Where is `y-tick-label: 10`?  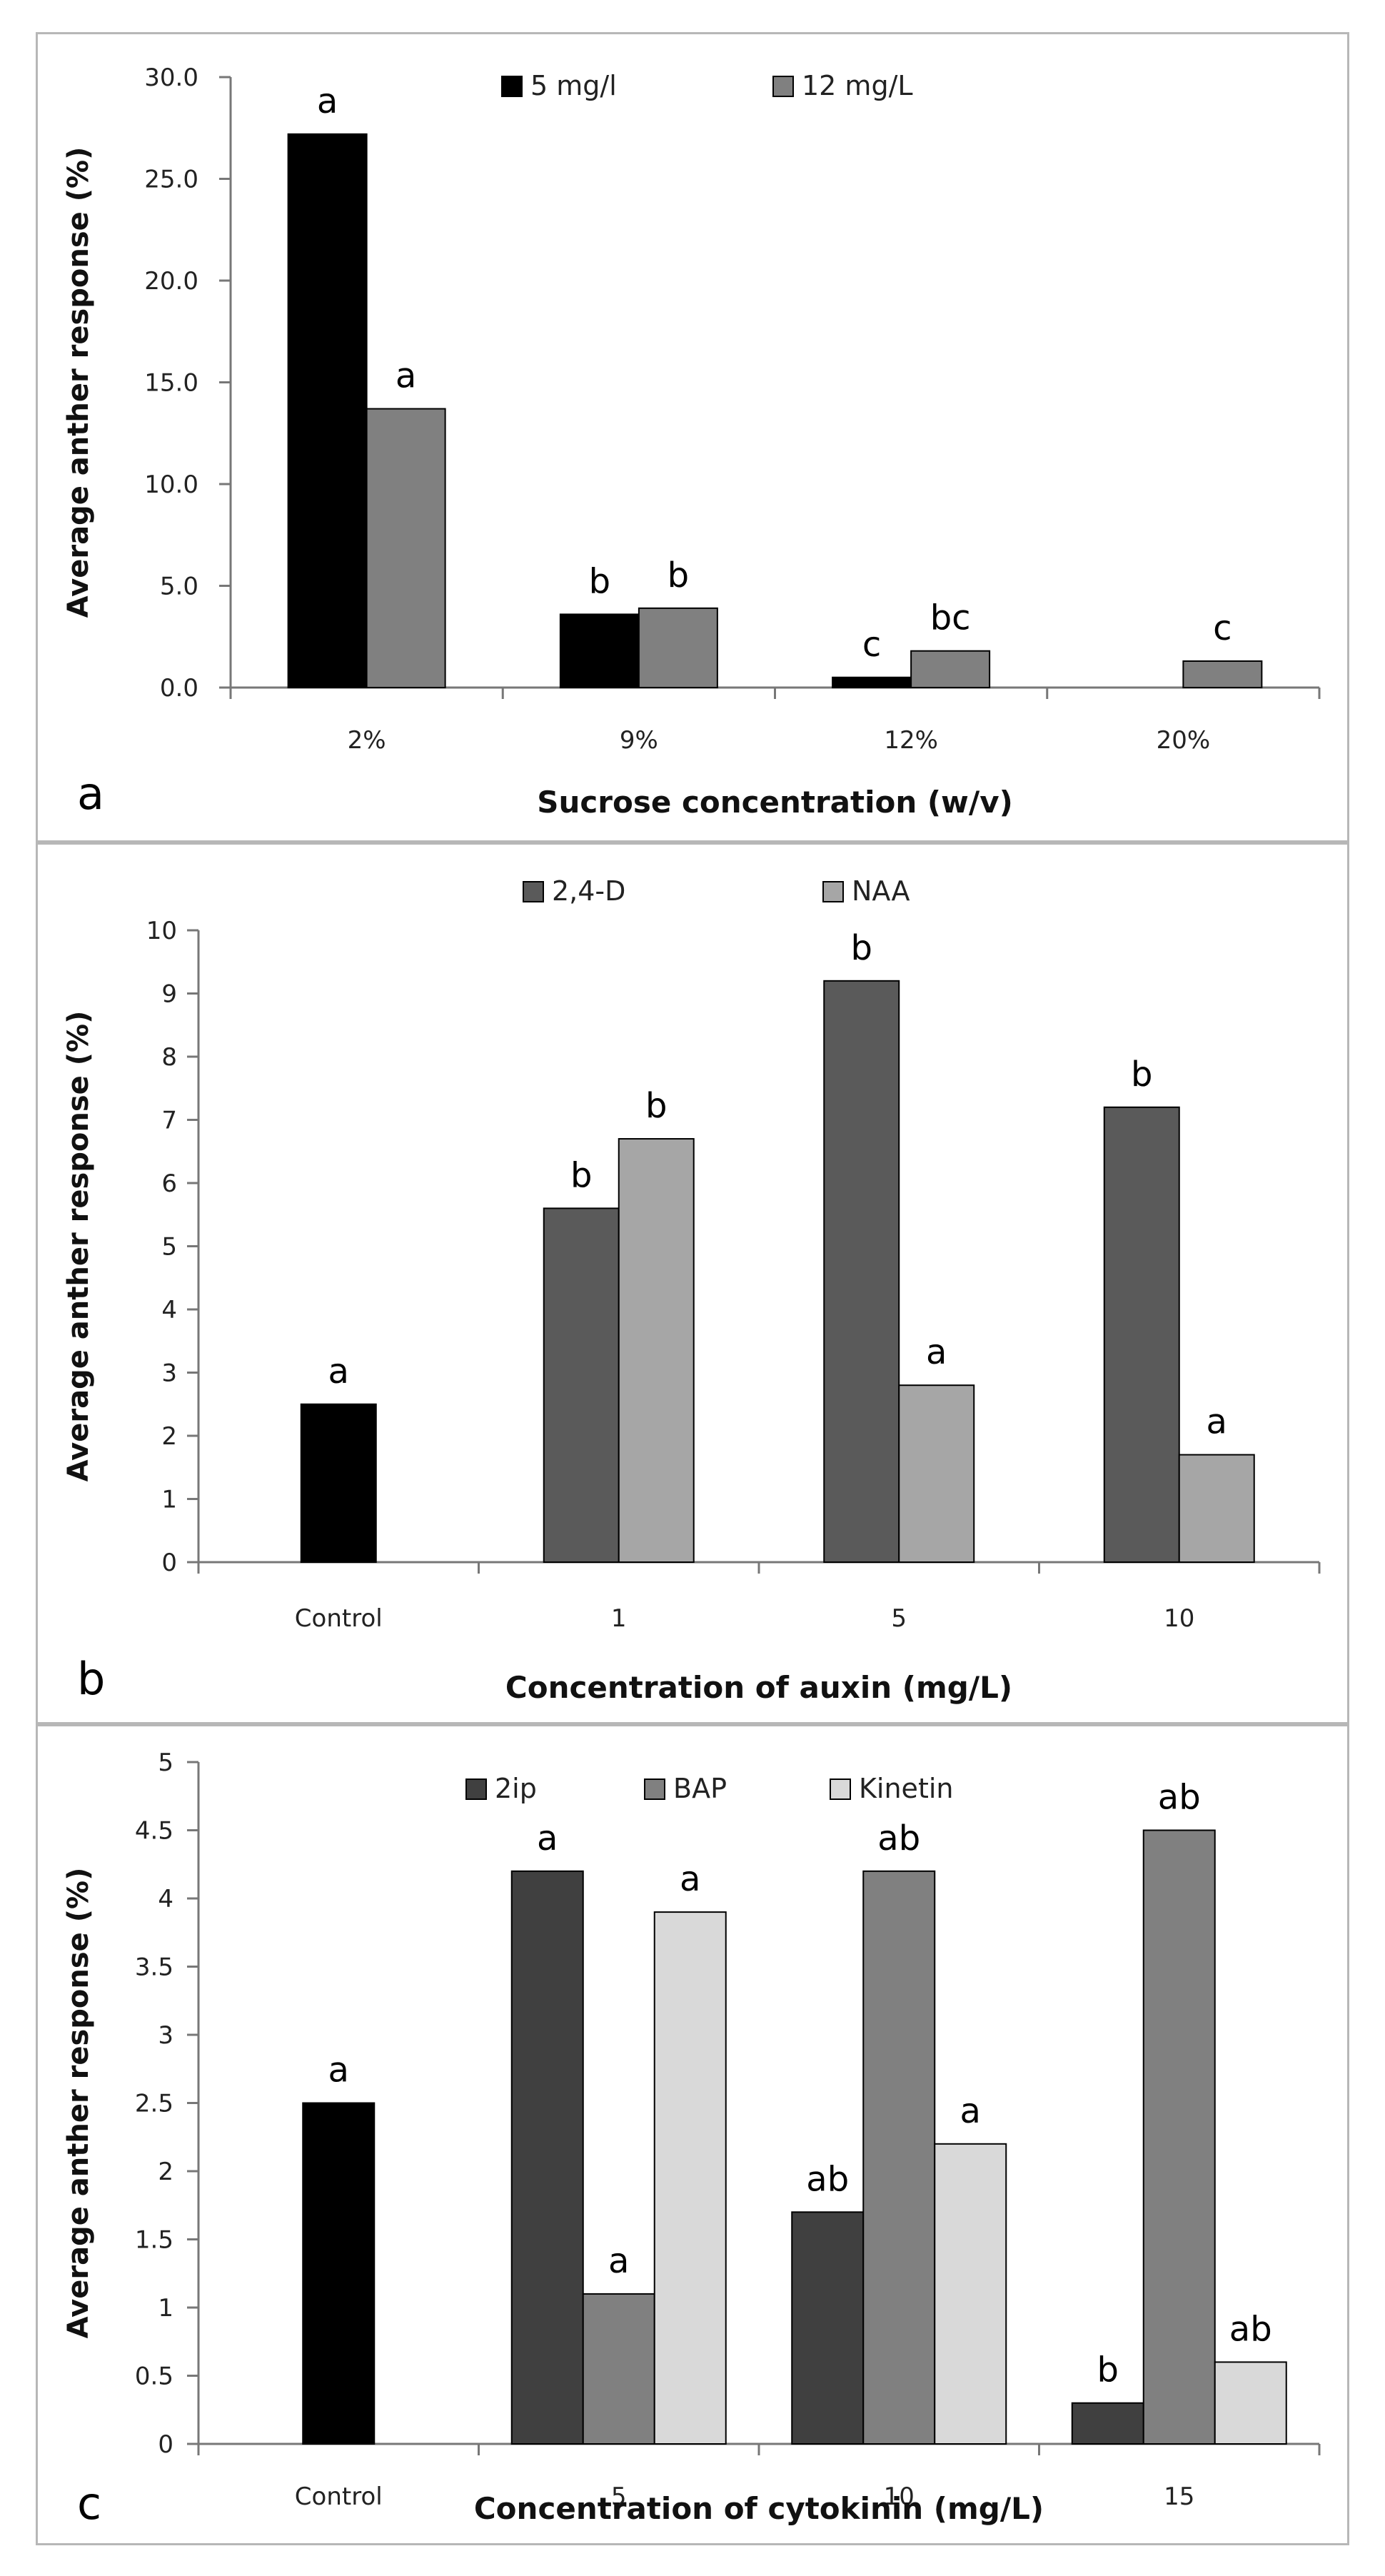
y-tick-label: 10 is located at coordinates (161, 931).